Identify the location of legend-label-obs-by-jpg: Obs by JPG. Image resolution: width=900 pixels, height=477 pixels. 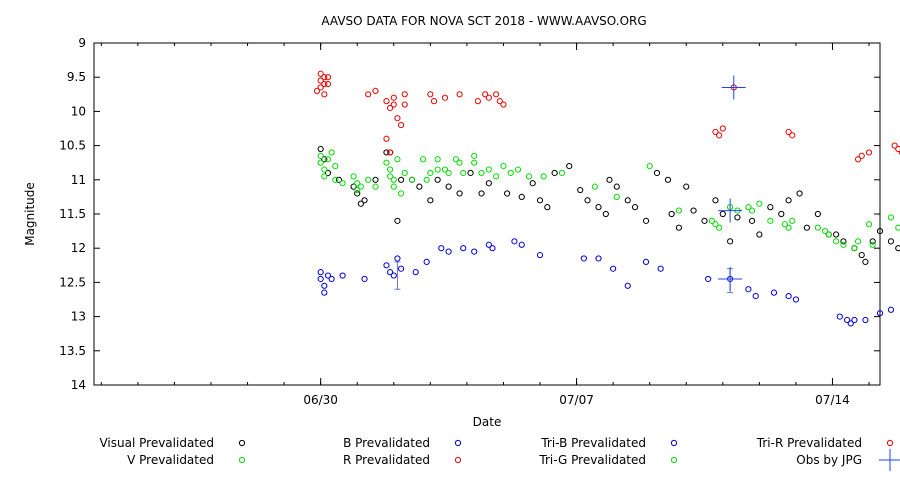
(829, 460).